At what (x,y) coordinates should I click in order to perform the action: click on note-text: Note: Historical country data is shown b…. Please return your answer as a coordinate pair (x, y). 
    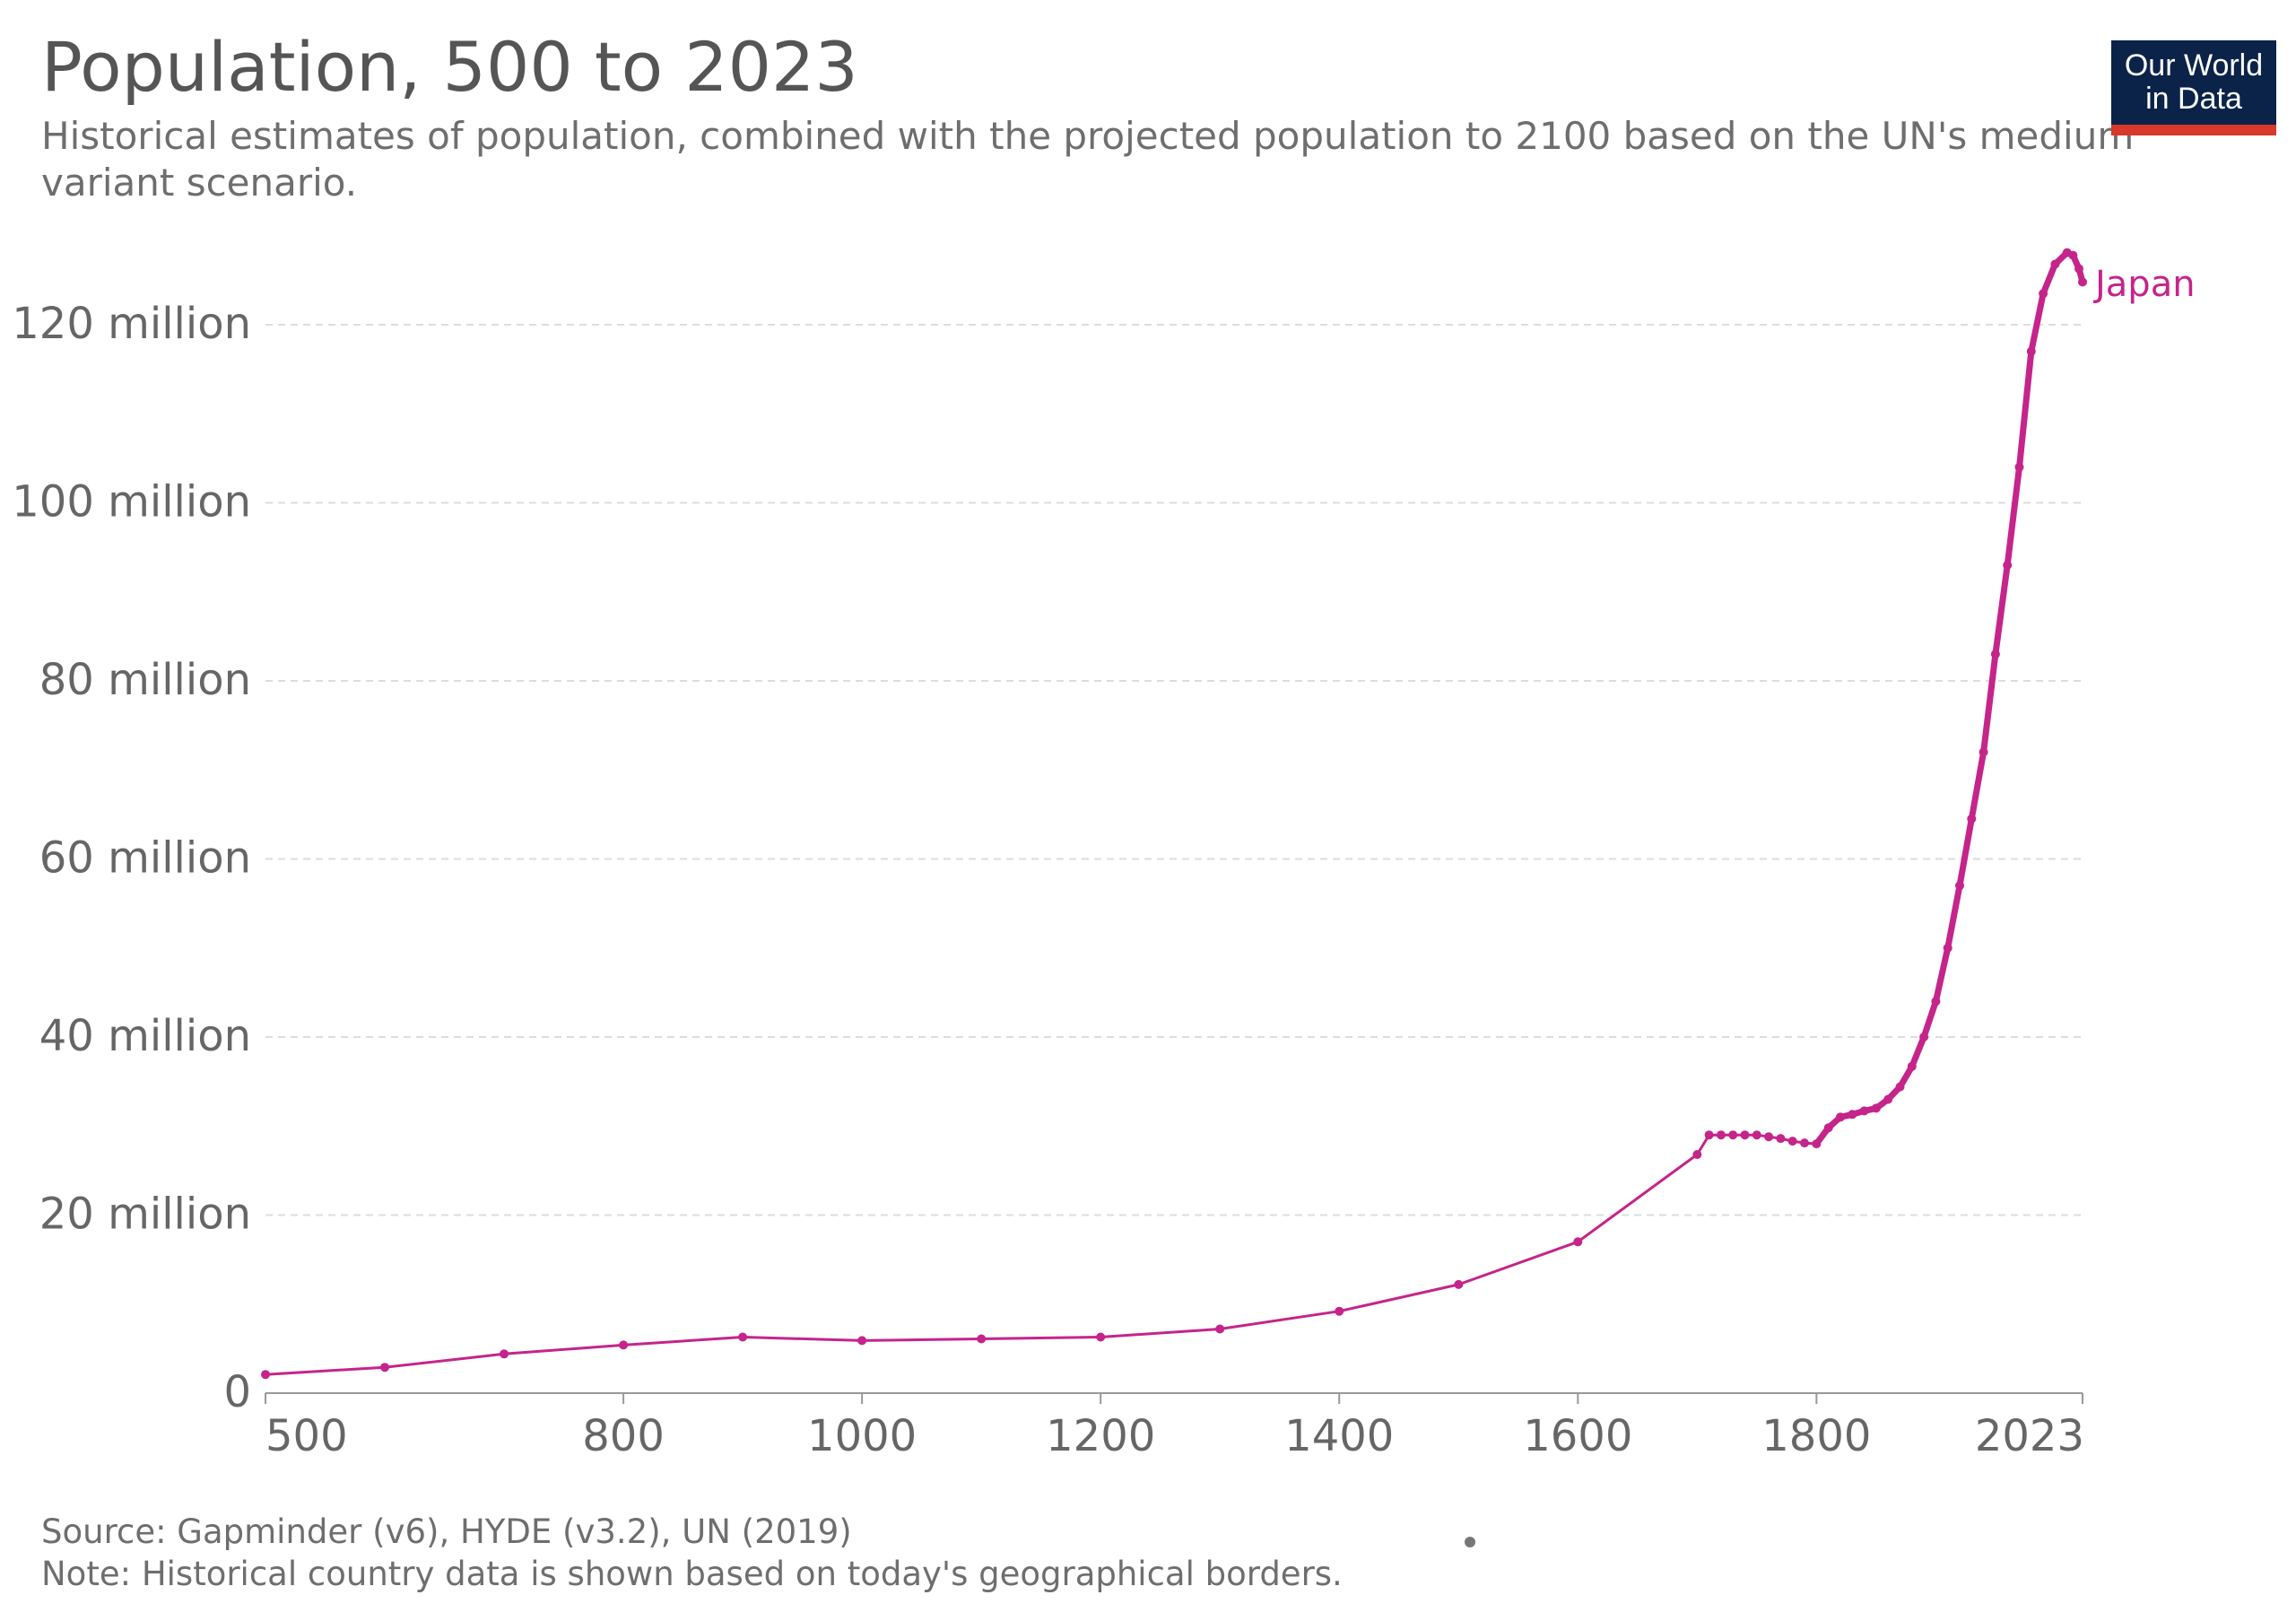
    Looking at the image, I should click on (692, 1574).